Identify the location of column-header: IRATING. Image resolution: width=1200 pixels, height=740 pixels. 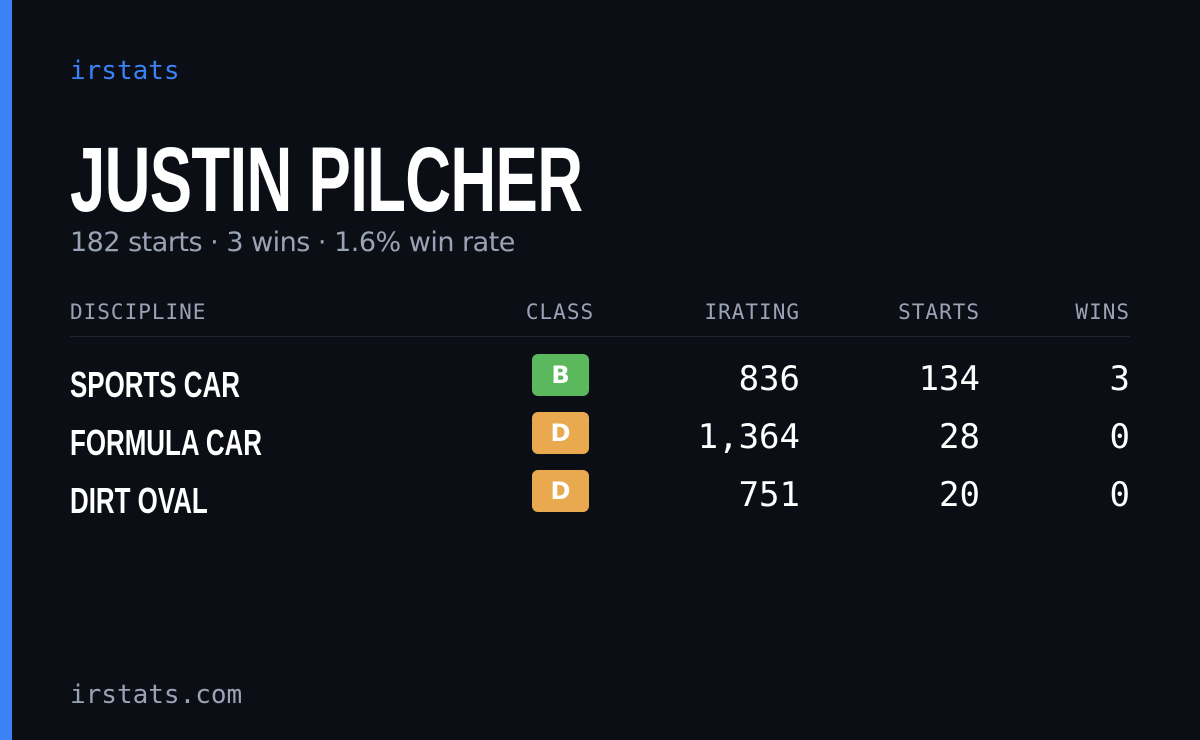
(752, 312).